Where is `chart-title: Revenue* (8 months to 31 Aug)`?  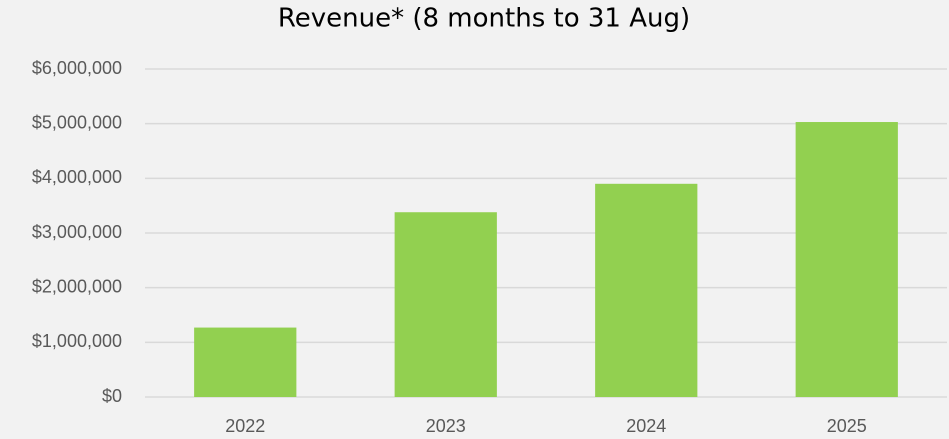 chart-title: Revenue* (8 months to 31 Aug) is located at coordinates (484, 19).